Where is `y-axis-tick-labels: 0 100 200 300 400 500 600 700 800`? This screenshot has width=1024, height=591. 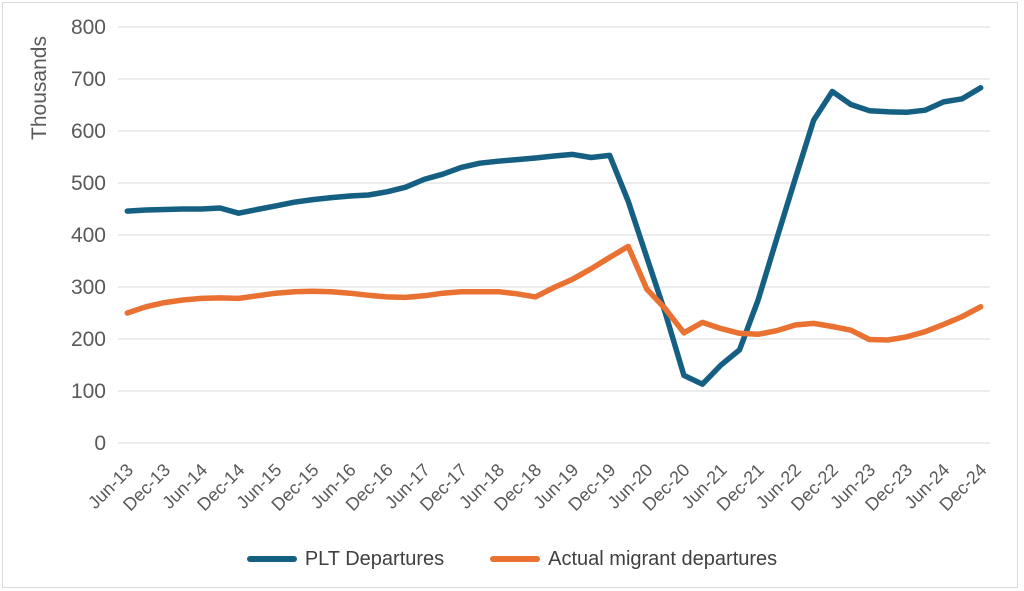
y-axis-tick-labels: 0 100 200 300 400 500 600 700 800 is located at coordinates (88, 235).